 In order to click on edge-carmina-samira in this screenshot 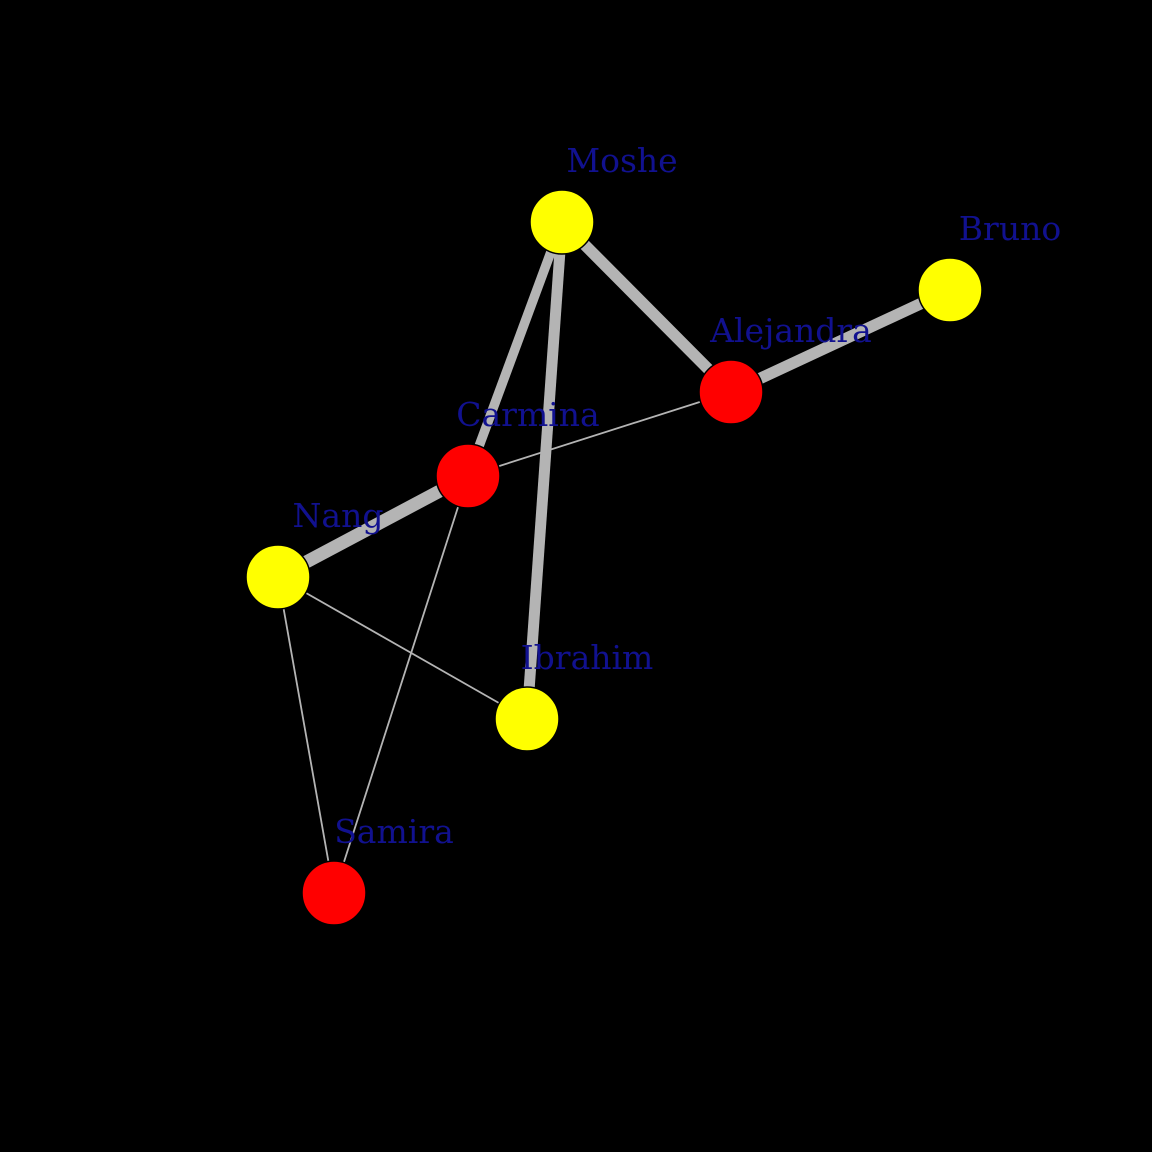, I will do `click(401, 684)`.